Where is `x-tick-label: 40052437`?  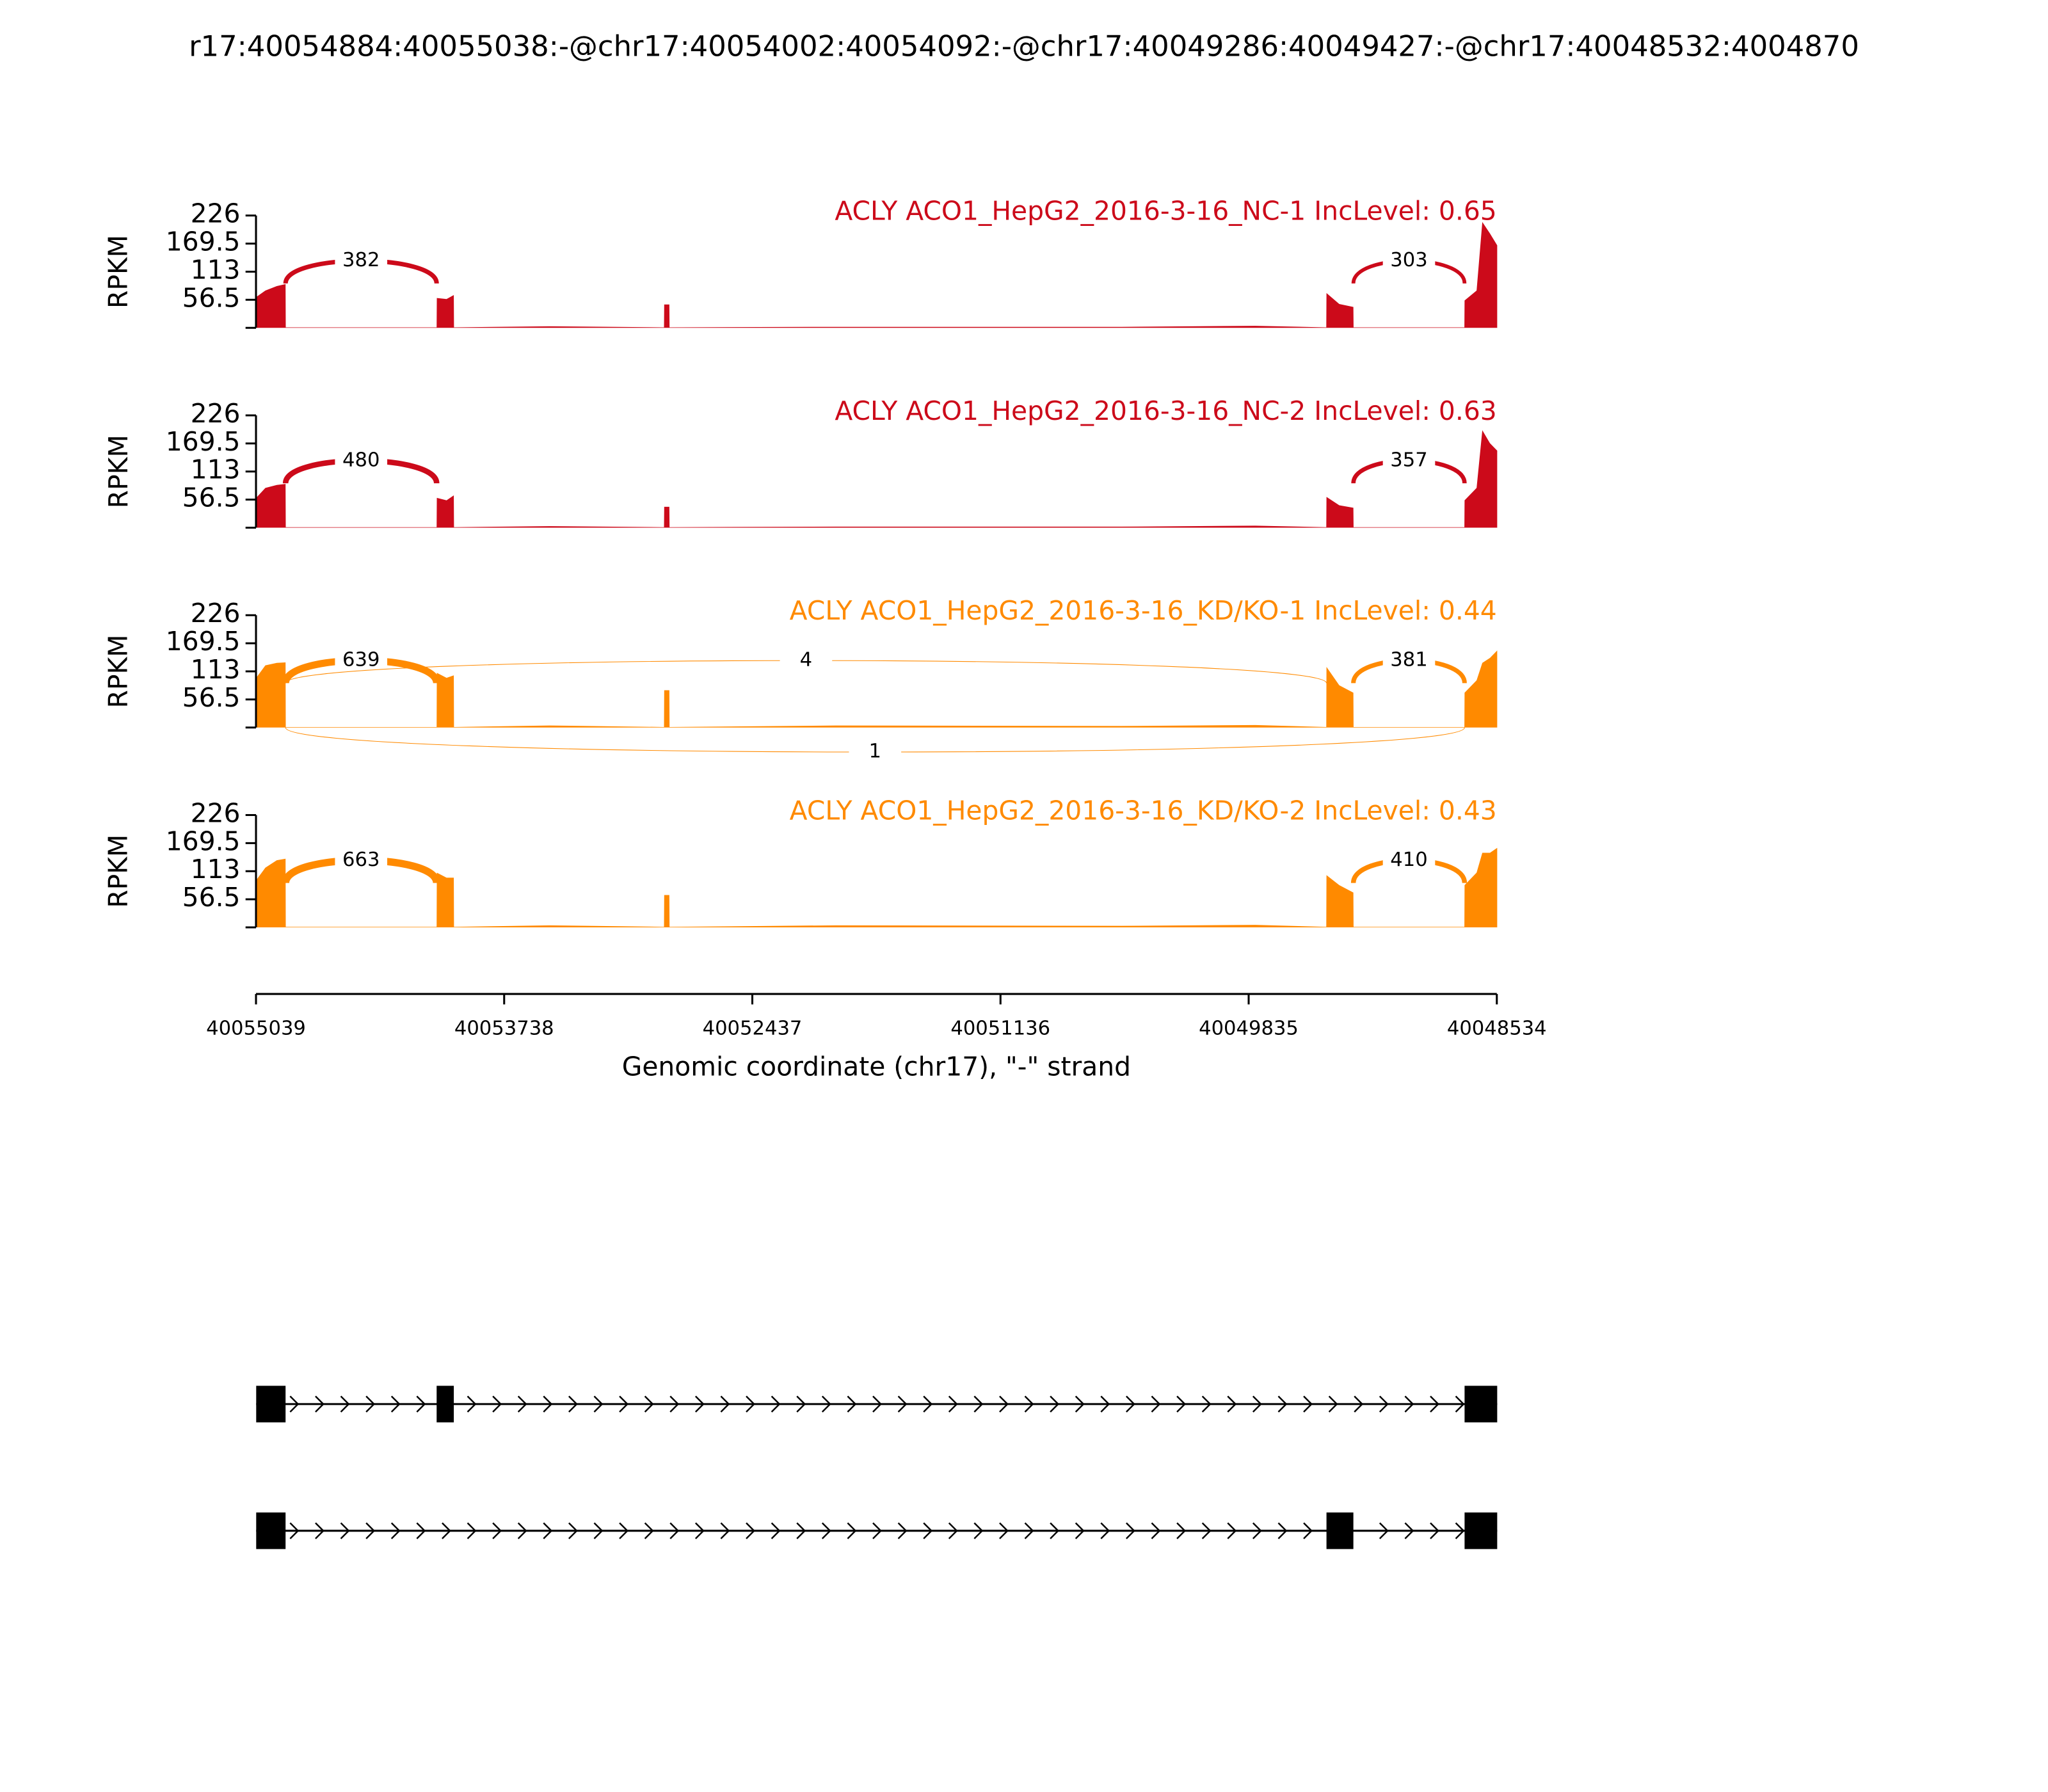
x-tick-label: 40052437 is located at coordinates (753, 1029).